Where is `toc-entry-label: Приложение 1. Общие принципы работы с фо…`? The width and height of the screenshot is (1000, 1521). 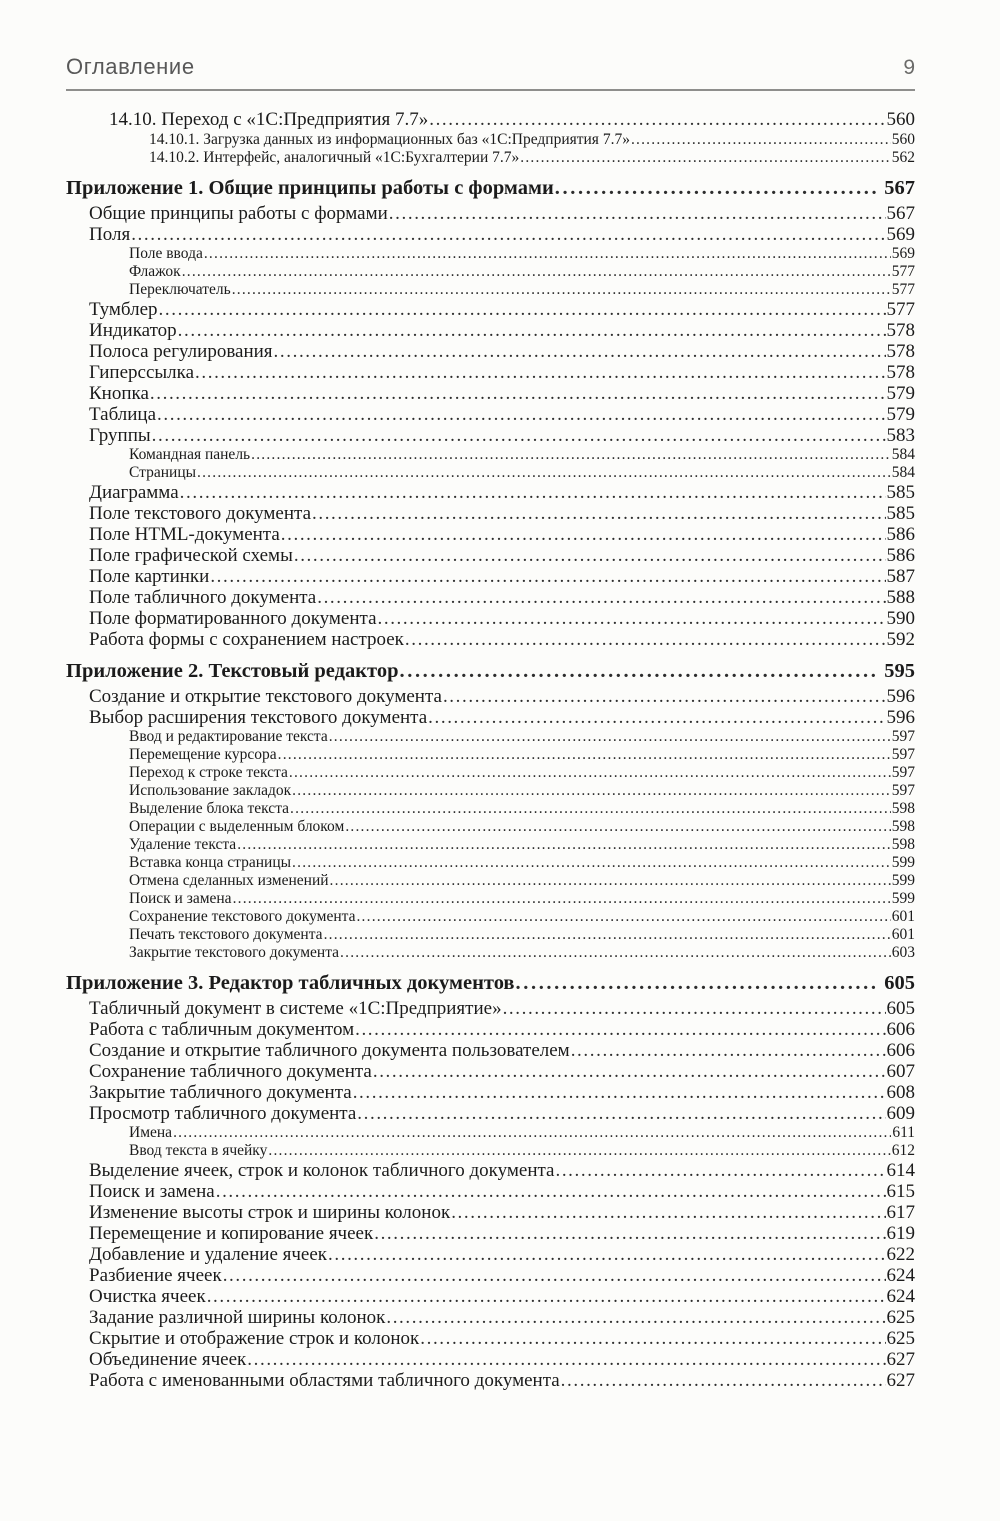
toc-entry-label: Приложение 1. Общие принципы работы с фо… is located at coordinates (310, 188).